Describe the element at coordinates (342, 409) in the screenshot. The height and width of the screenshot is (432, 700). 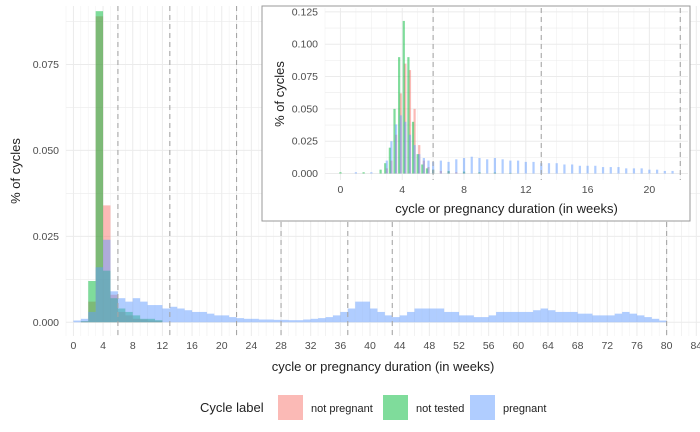
I see `legend-label: not pregnant` at that location.